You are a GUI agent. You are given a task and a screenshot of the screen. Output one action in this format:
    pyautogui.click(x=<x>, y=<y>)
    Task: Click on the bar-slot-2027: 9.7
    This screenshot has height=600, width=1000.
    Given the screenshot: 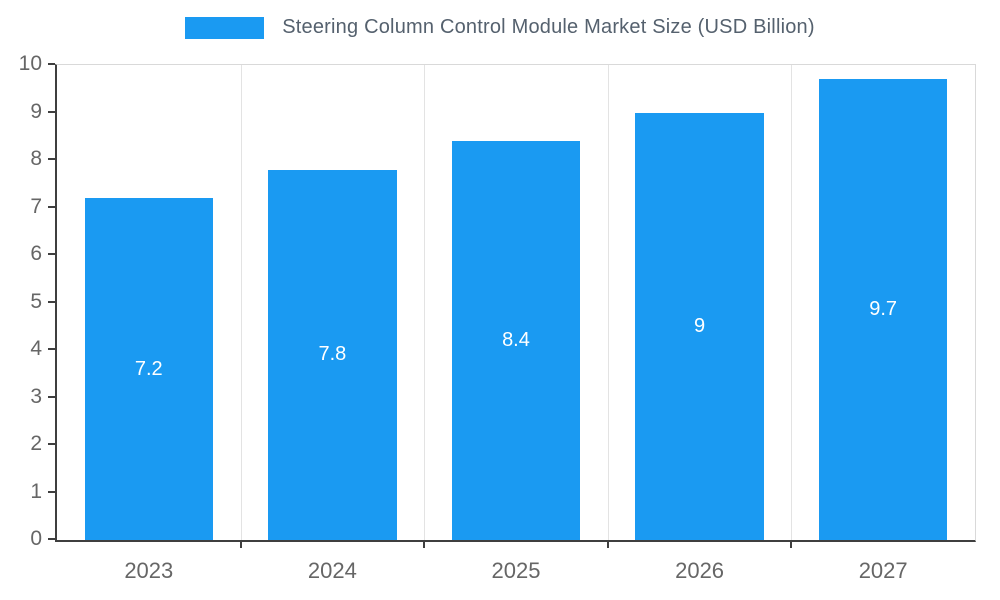 What is the action you would take?
    pyautogui.click(x=883, y=302)
    